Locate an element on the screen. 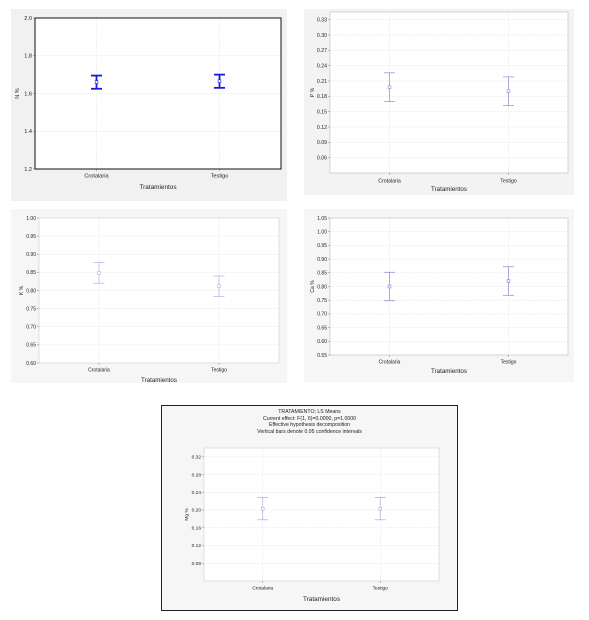 The image size is (589, 620). y-tick-label: 0.18 is located at coordinates (322, 97).